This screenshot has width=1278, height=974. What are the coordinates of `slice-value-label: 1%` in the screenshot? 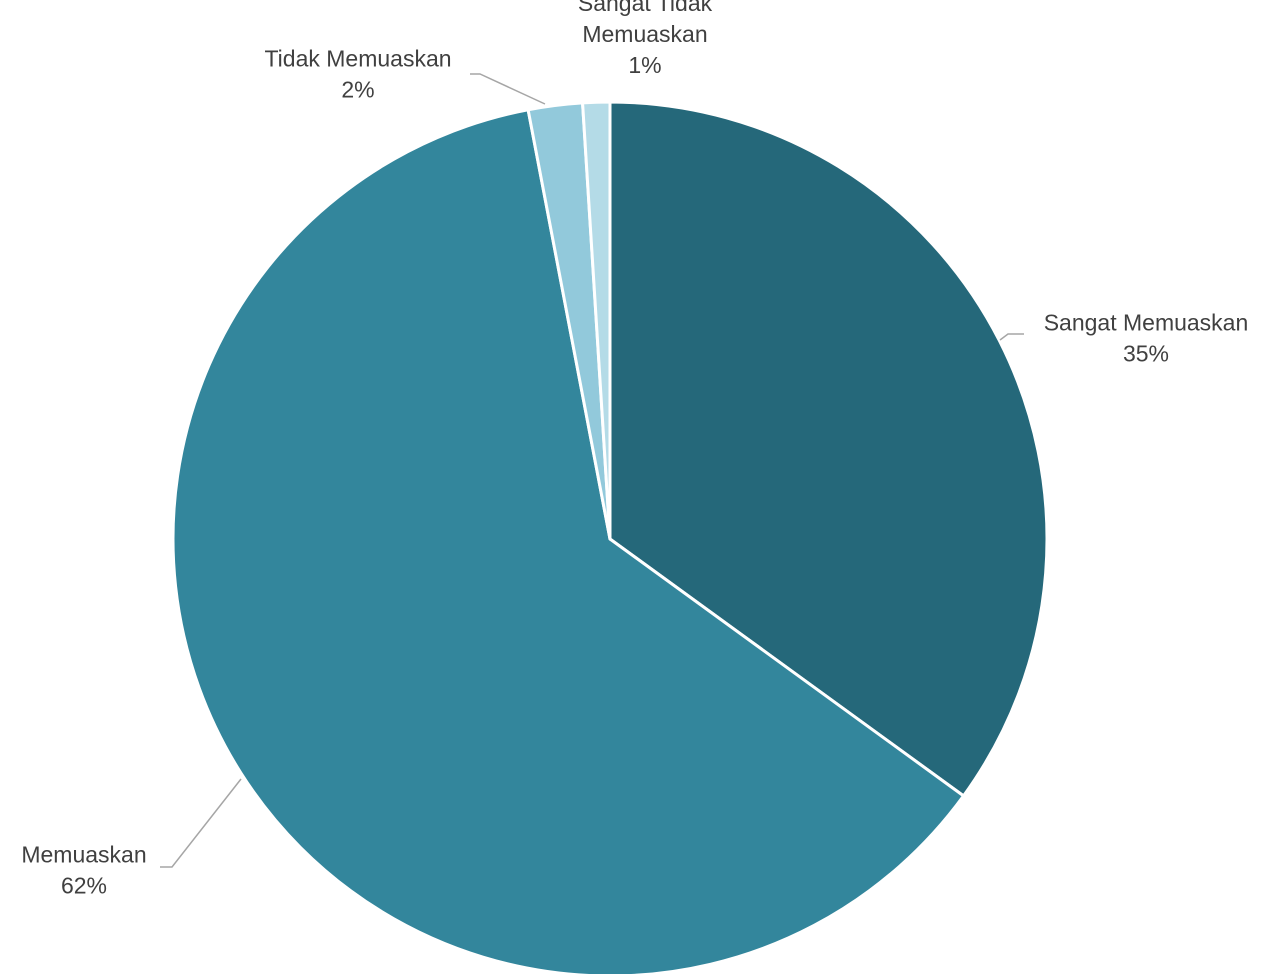 It's located at (644, 65).